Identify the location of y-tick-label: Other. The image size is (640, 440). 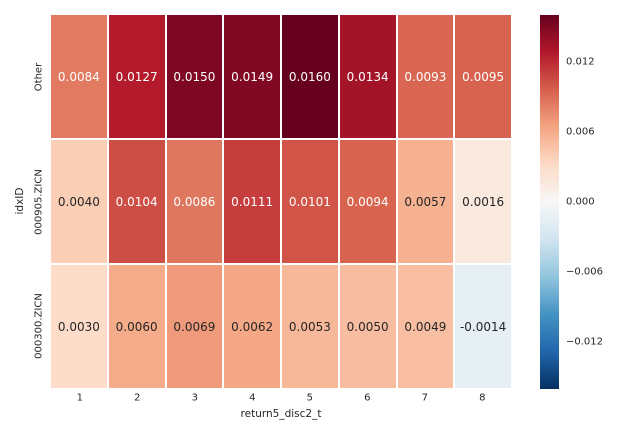
(39, 77).